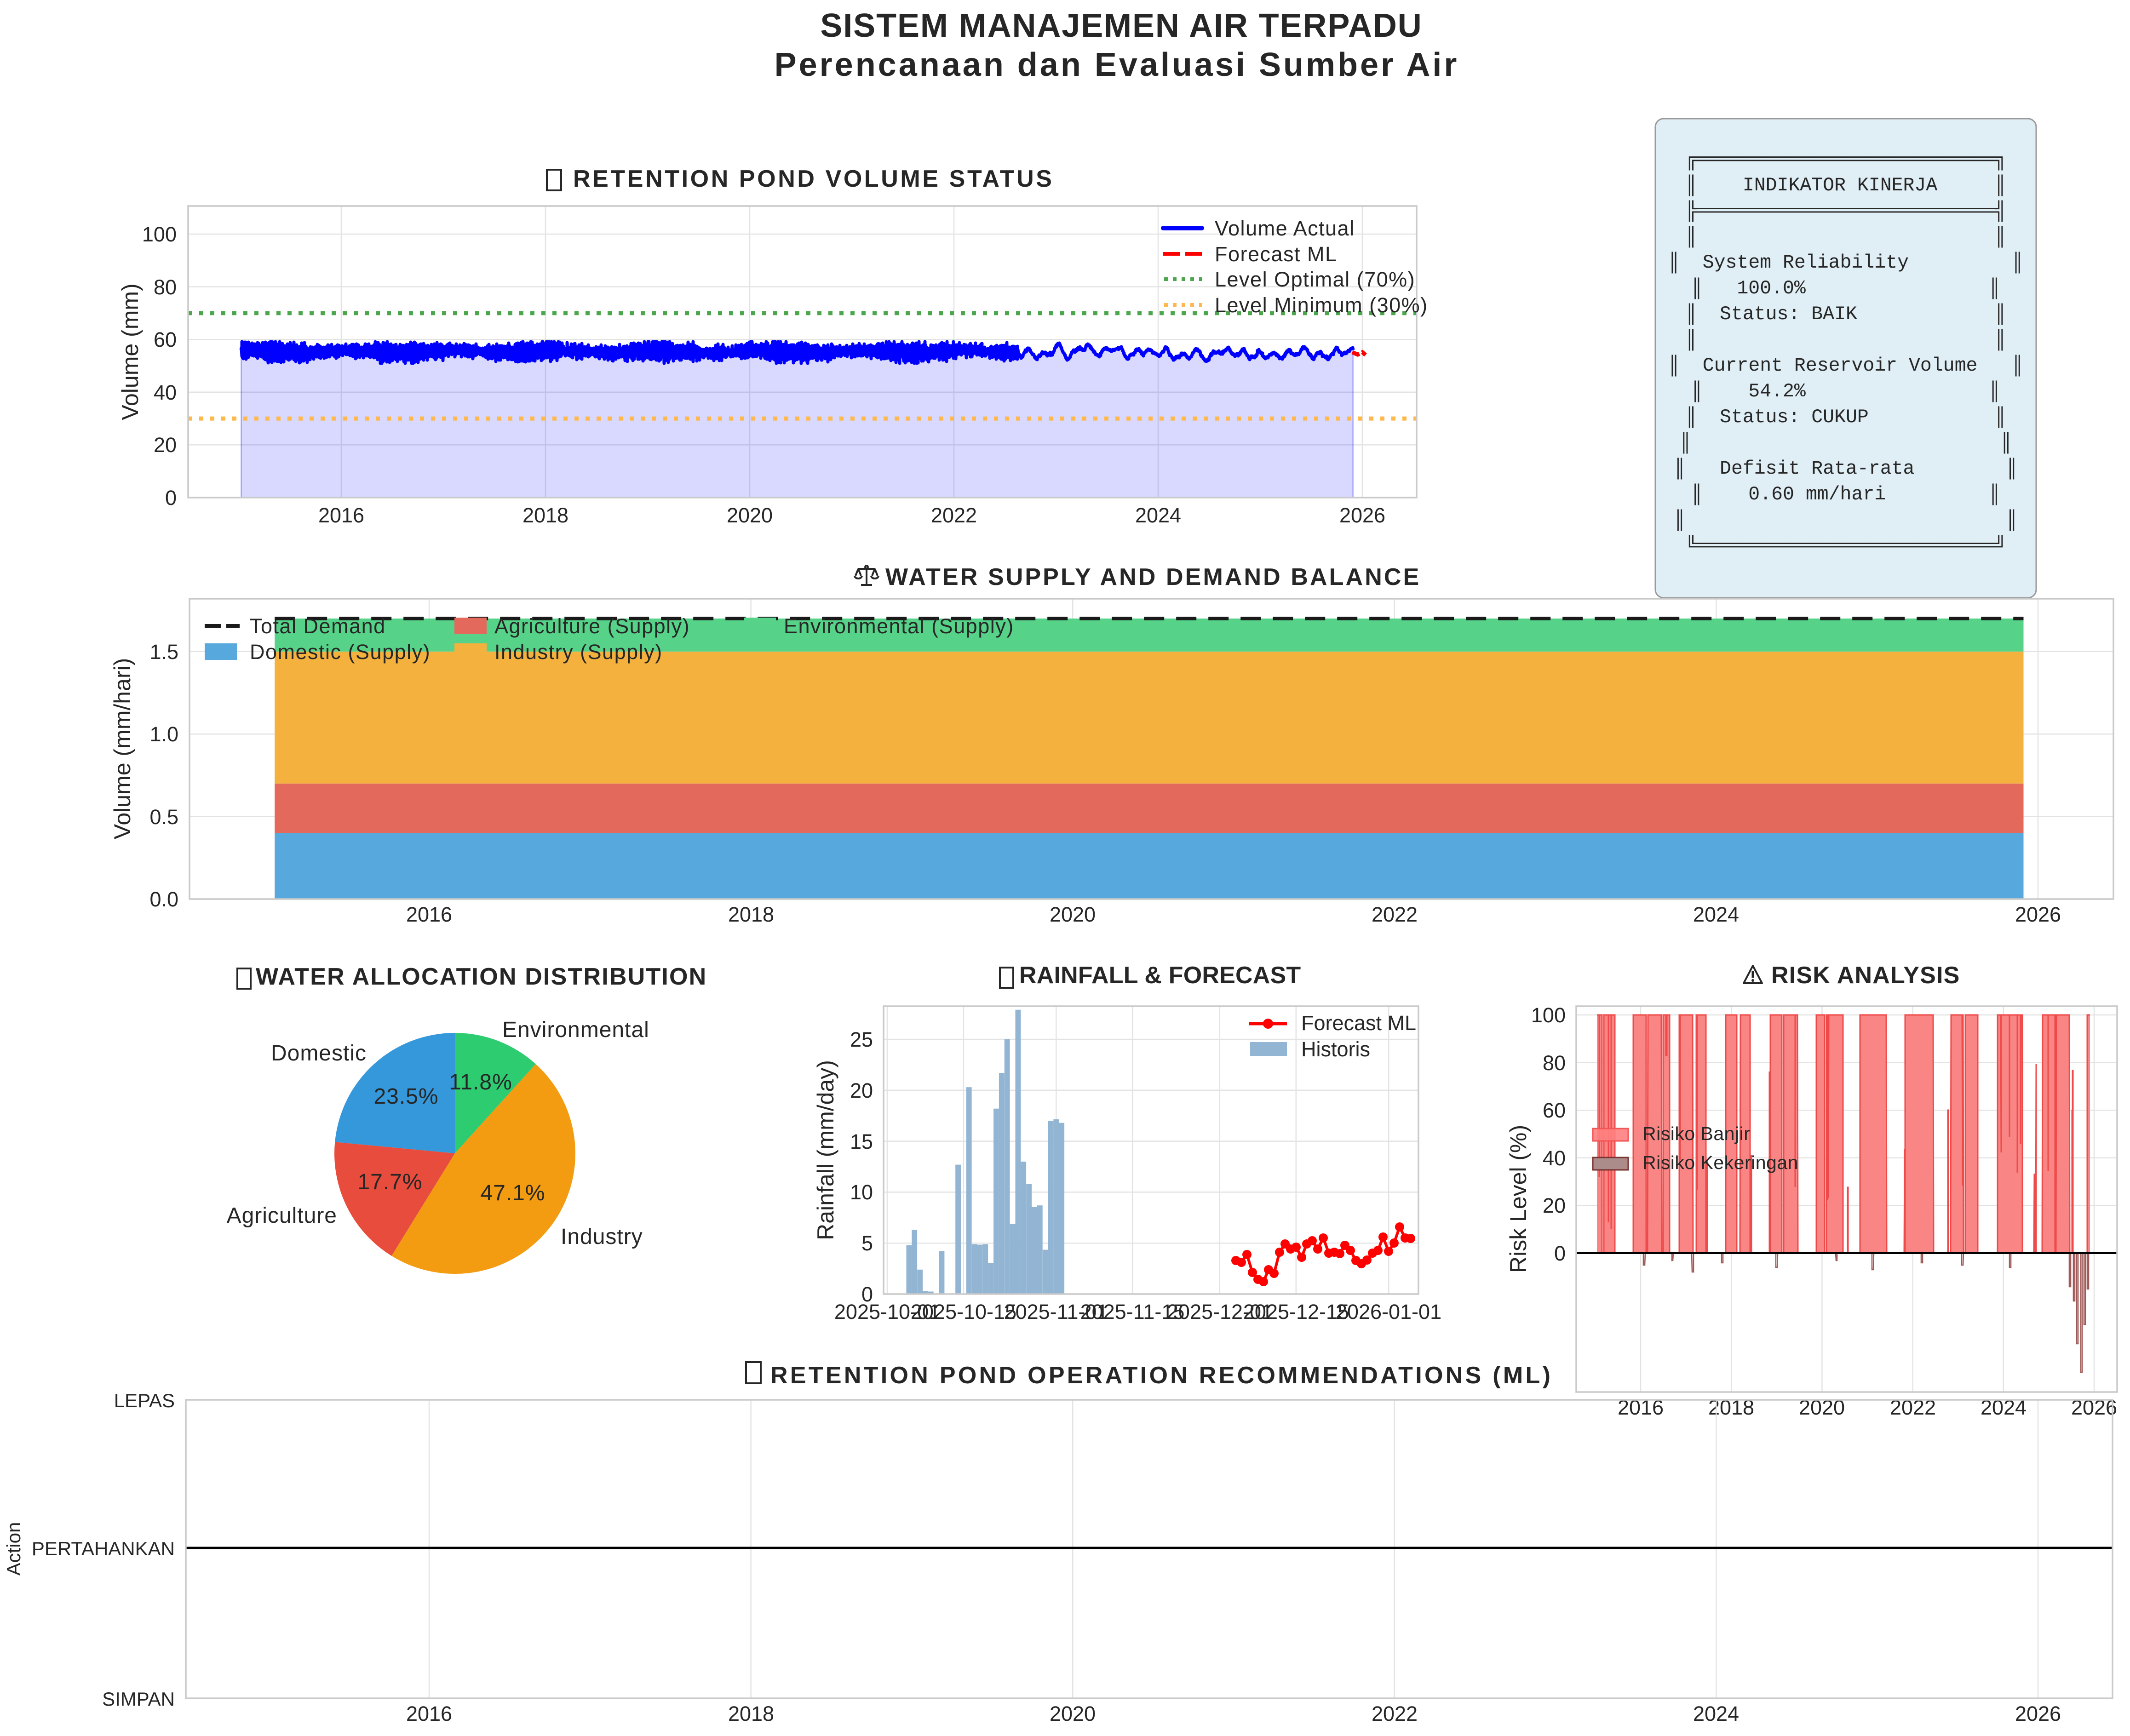 The width and height of the screenshot is (2130, 1736). What do you see at coordinates (389, 1182) in the screenshot?
I see `svg-text: 17.7%` at bounding box center [389, 1182].